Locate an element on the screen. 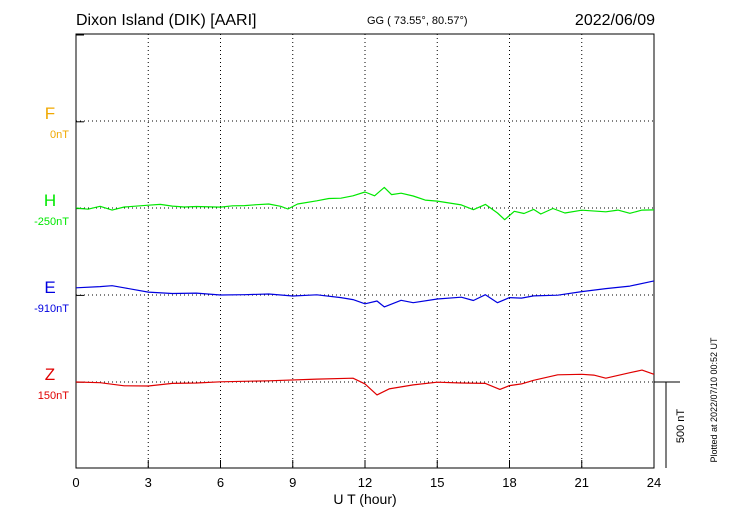 This screenshot has height=520, width=730. series-labels: F 0nT H -250nT E -910nT Z 150nT is located at coordinates (51, 253).